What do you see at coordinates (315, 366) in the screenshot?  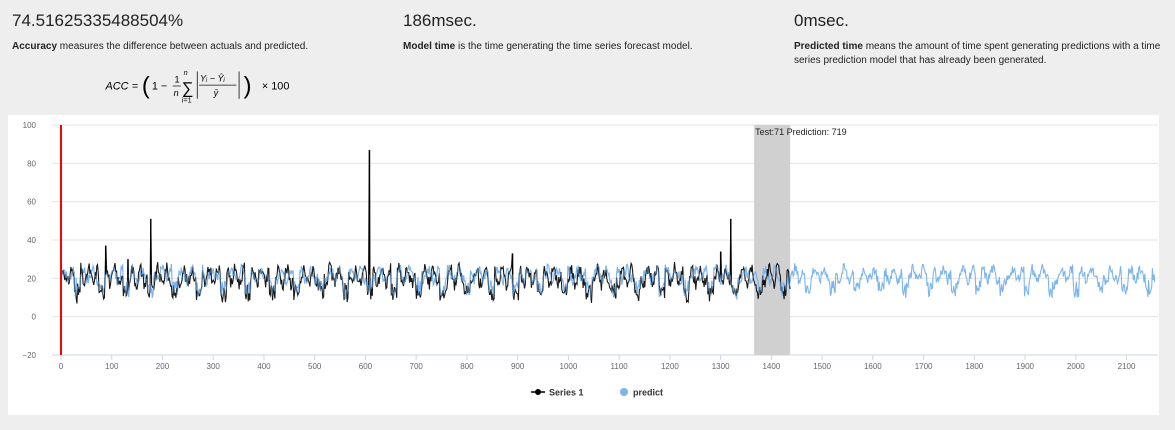 I see `x-tick-label: 500` at bounding box center [315, 366].